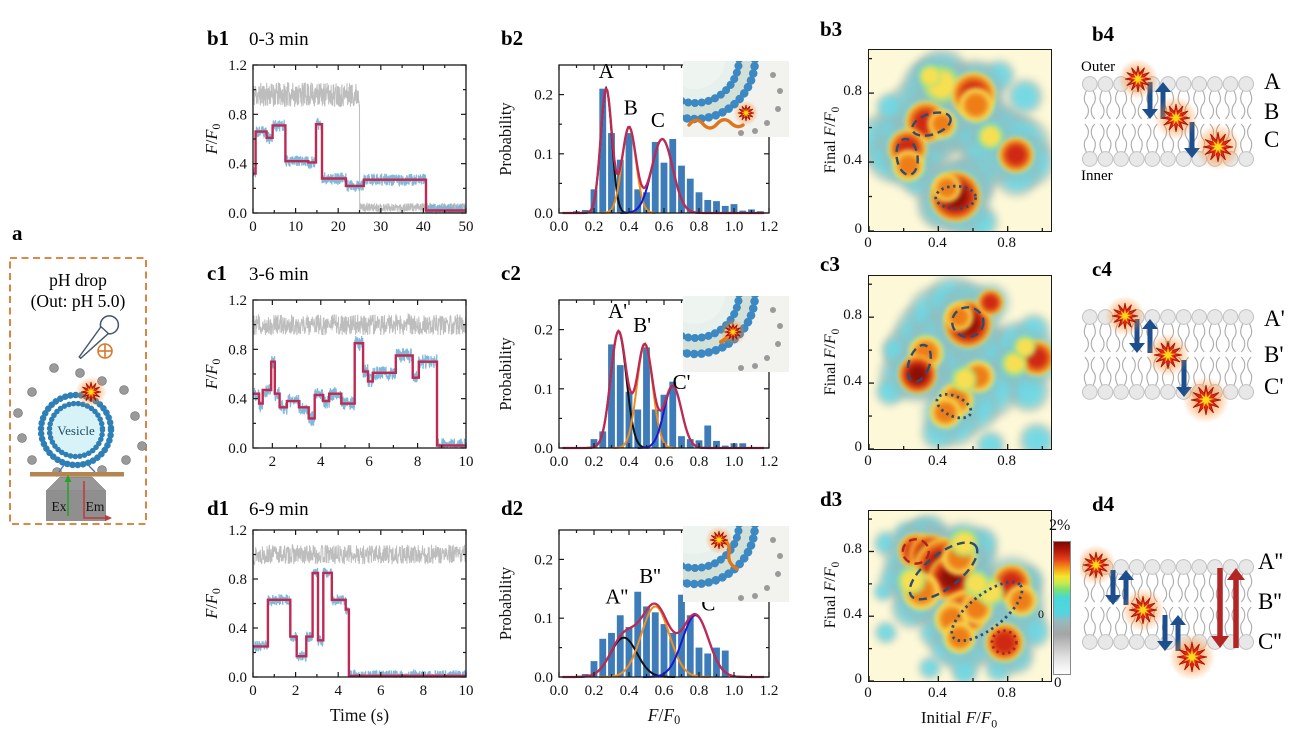 This screenshot has width=1305, height=751. Describe the element at coordinates (642, 325) in the screenshot. I see `peak-label: B'` at that location.